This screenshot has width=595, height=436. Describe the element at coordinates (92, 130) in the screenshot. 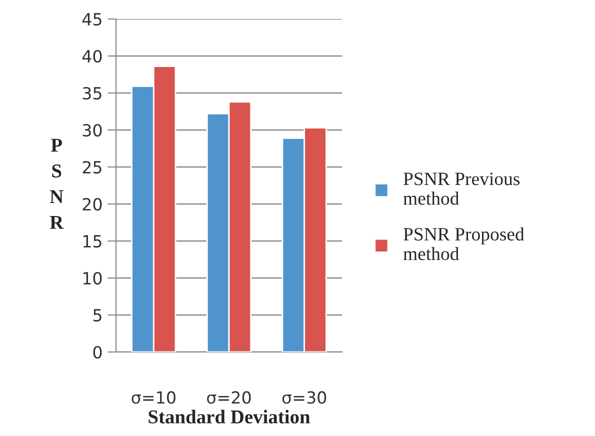

I see `y-tick-label: 30` at that location.